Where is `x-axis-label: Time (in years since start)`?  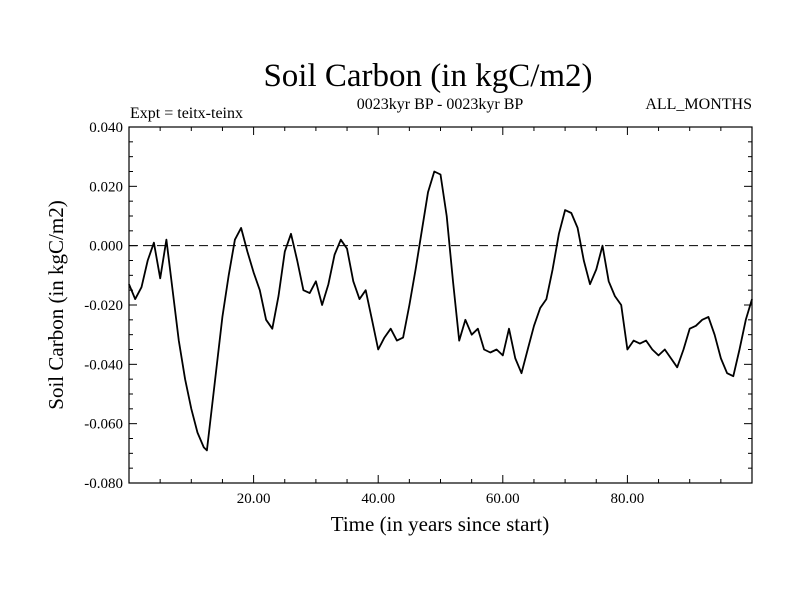
x-axis-label: Time (in years since start) is located at coordinates (440, 524).